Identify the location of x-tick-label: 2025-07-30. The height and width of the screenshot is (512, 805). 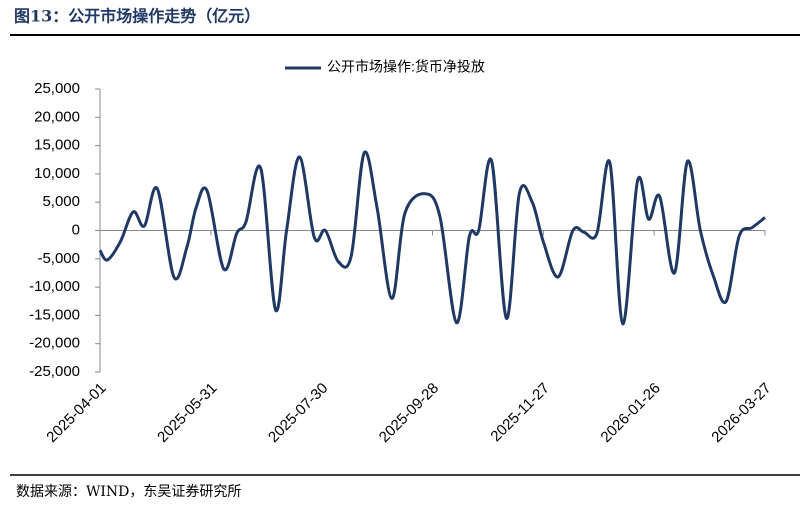
(298, 413).